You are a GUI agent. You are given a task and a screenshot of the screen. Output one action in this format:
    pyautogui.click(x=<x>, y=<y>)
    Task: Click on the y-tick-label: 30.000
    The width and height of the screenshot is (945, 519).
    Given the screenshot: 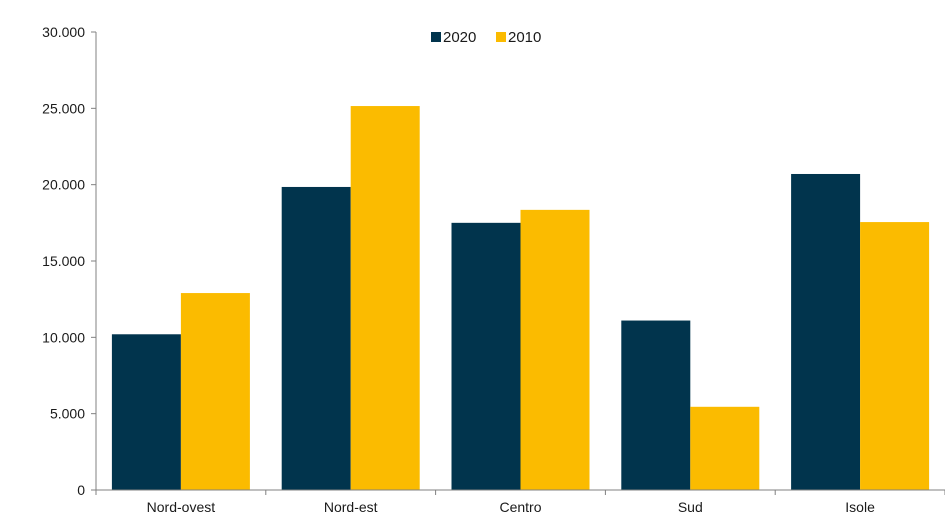 What is the action you would take?
    pyautogui.click(x=63, y=32)
    